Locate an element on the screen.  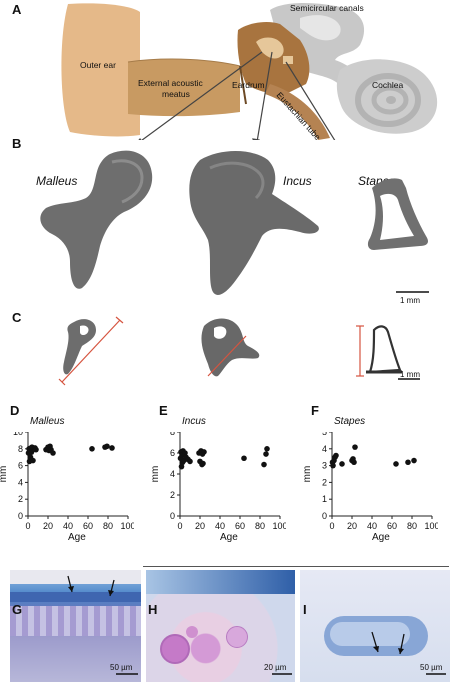
incus-section is located at coordinates (230, 347).